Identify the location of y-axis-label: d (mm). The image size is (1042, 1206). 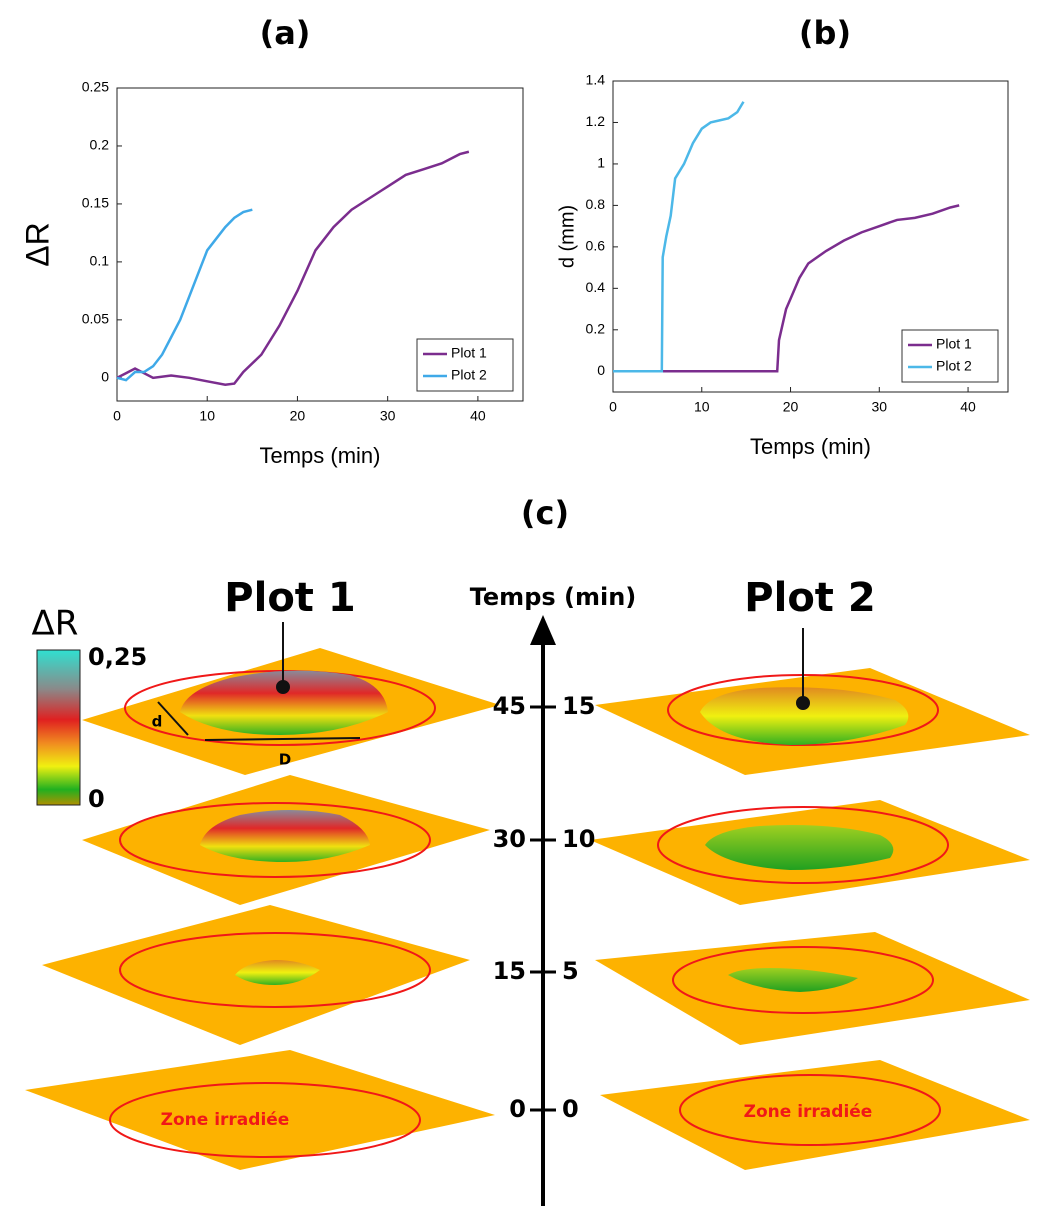
(567, 236).